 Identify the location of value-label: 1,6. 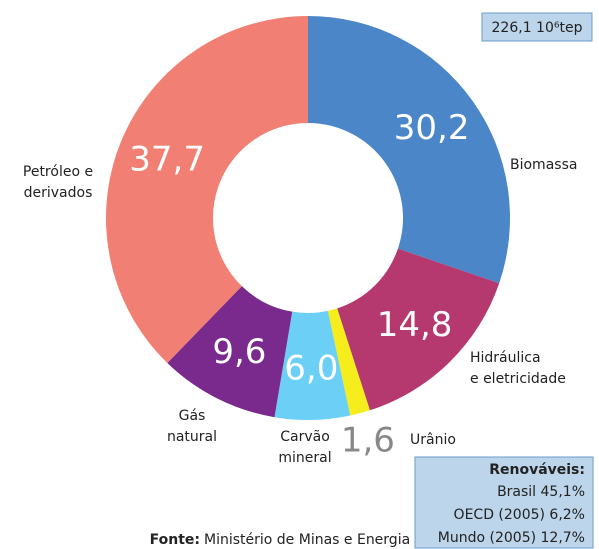
(368, 441).